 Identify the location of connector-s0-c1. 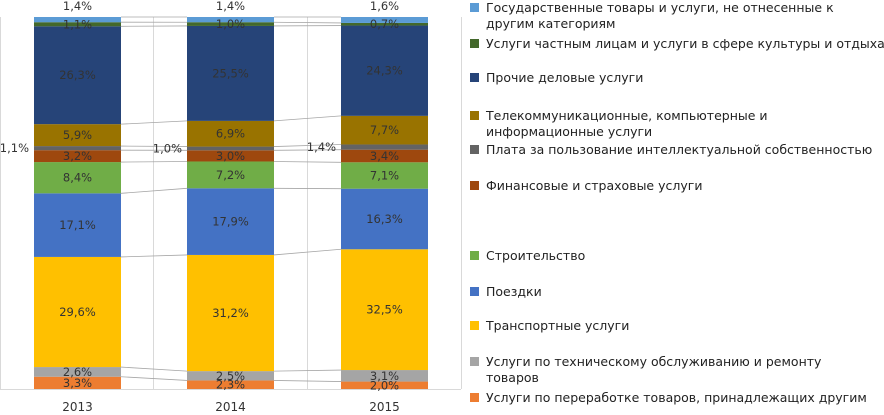
(307, 381).